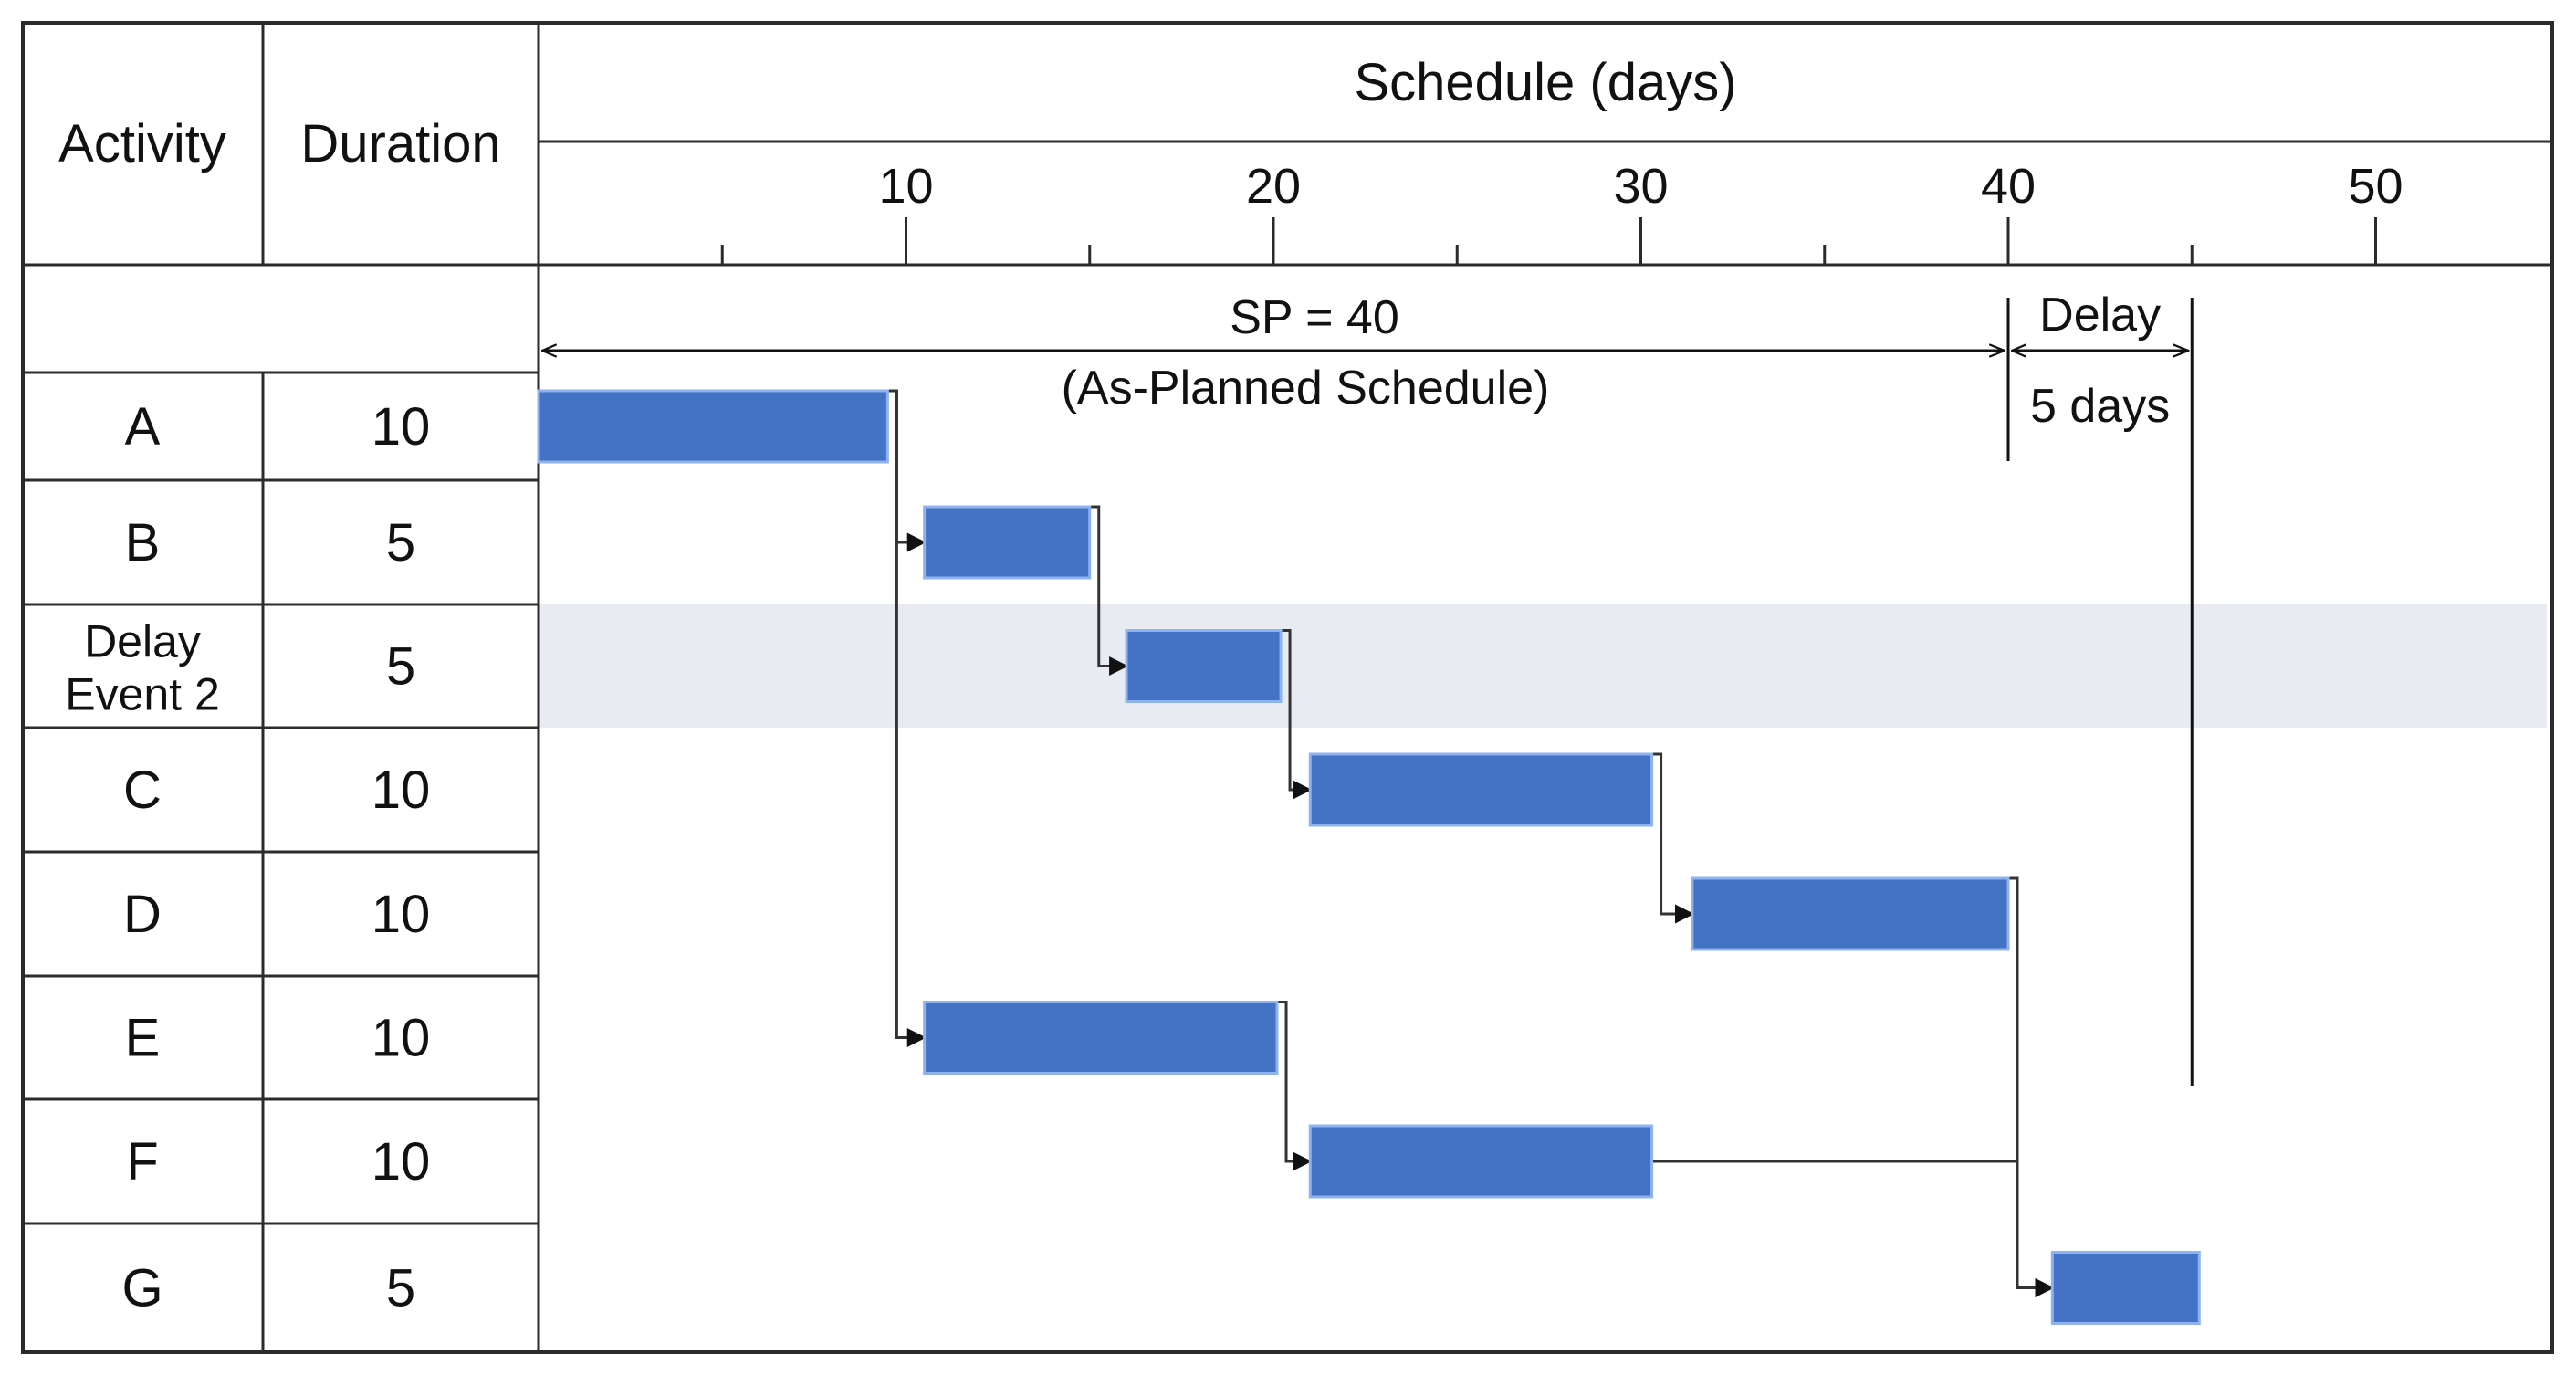  Describe the element at coordinates (1543, 666) in the screenshot. I see `highlighted-row-band` at that location.